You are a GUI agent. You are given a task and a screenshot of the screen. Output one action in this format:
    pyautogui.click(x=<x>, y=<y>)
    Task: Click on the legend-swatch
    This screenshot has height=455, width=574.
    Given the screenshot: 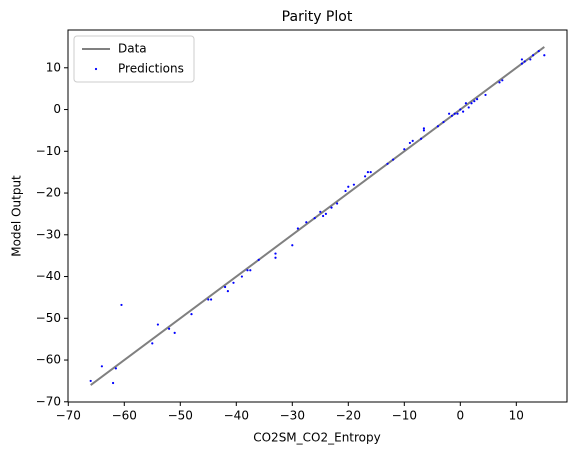 What is the action you would take?
    pyautogui.click(x=96, y=69)
    